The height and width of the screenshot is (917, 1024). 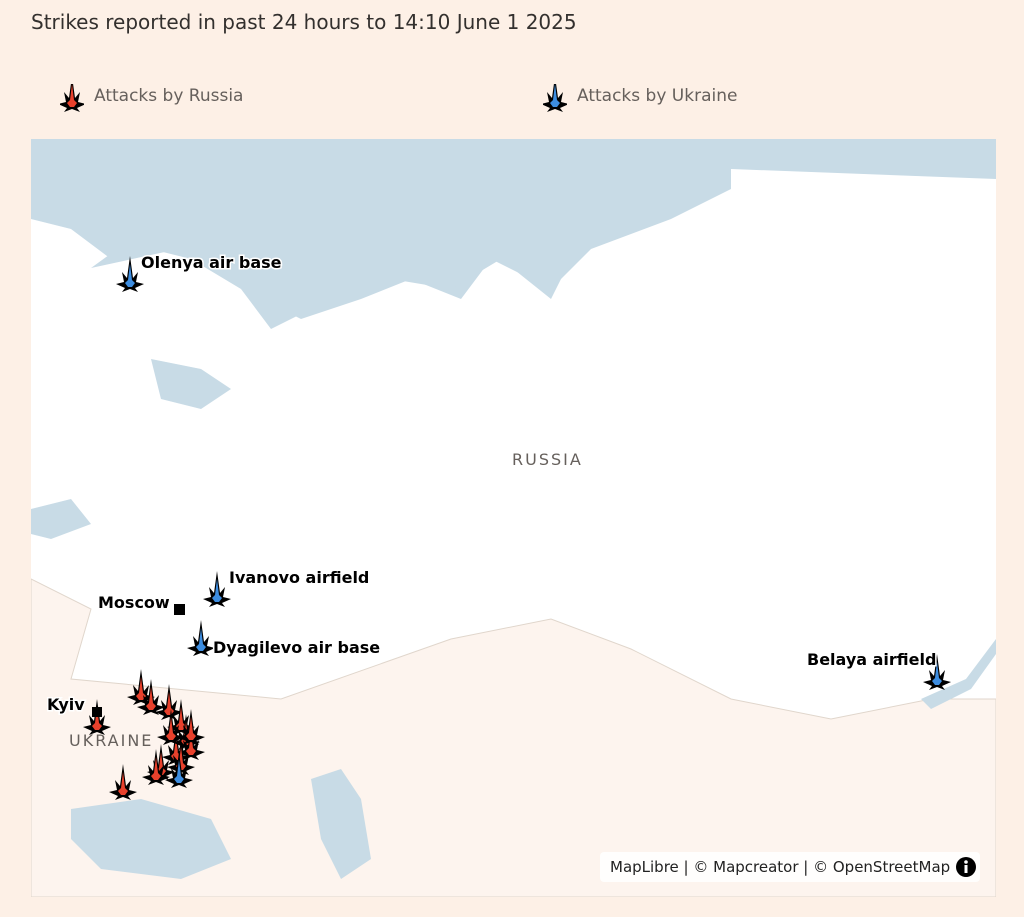 I want to click on place-label: Dyagilevo air base, so click(x=296, y=647).